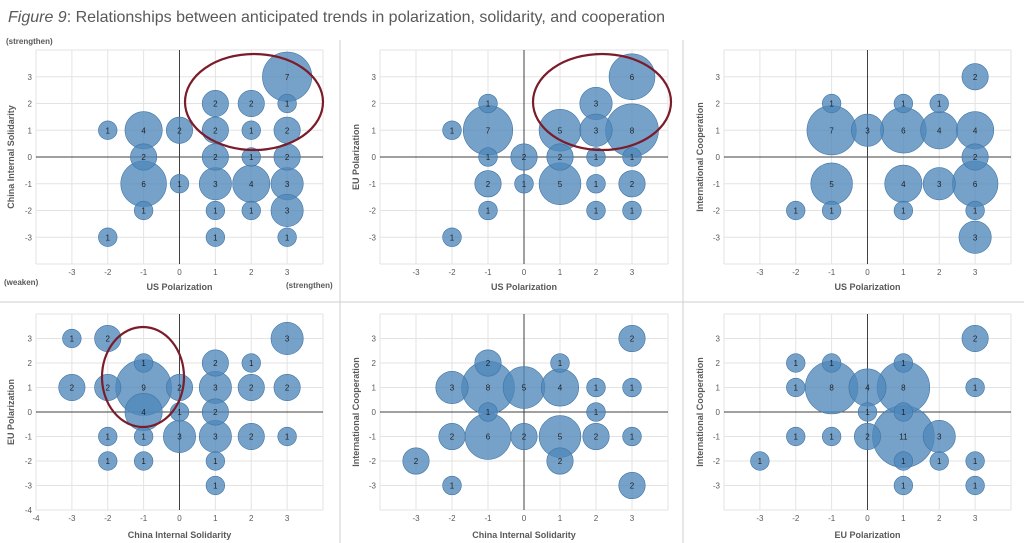 The width and height of the screenshot is (1024, 543). Describe the element at coordinates (373, 486) in the screenshot. I see `y-tick-label: -3` at that location.